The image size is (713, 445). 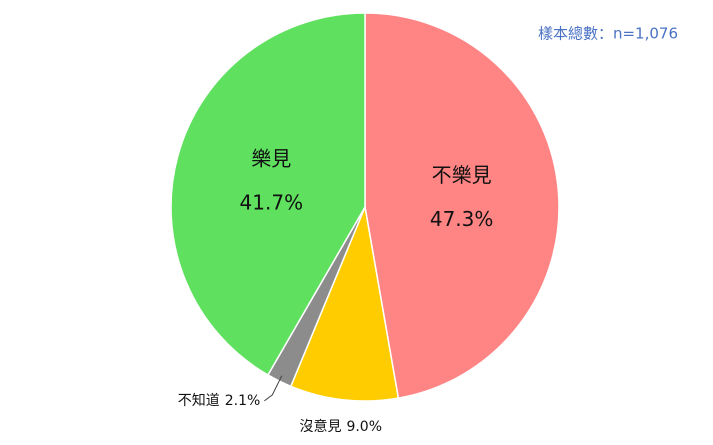 I want to click on slice-label: 沒意見, so click(x=320, y=426).